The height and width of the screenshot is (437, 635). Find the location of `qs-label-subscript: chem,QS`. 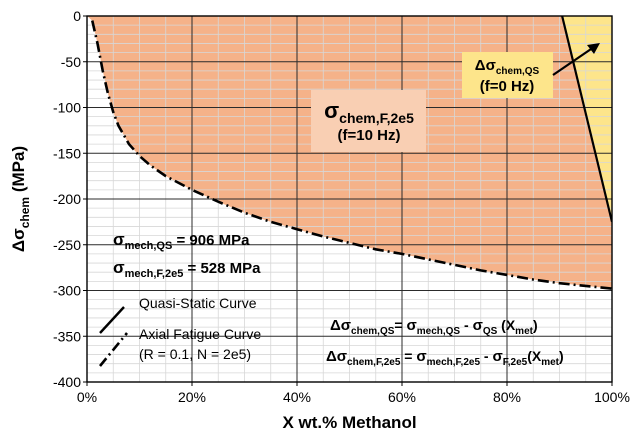

qs-label-subscript: chem,QS is located at coordinates (518, 71).